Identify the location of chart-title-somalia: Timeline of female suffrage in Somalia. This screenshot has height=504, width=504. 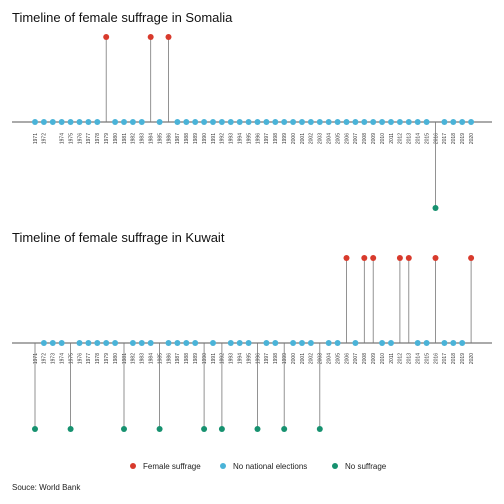
(122, 17).